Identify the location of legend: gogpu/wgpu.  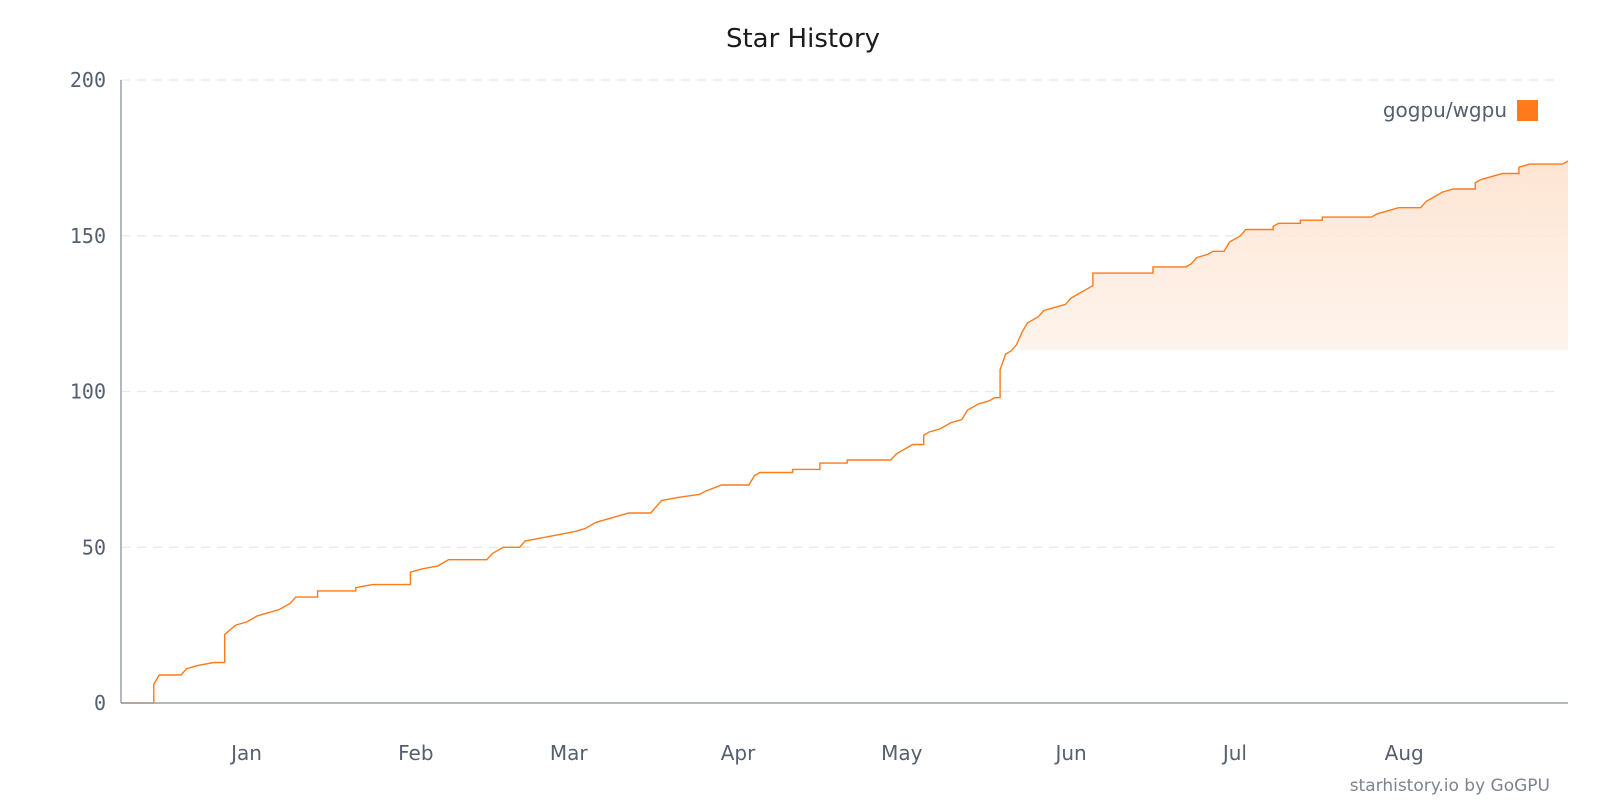
(1460, 110).